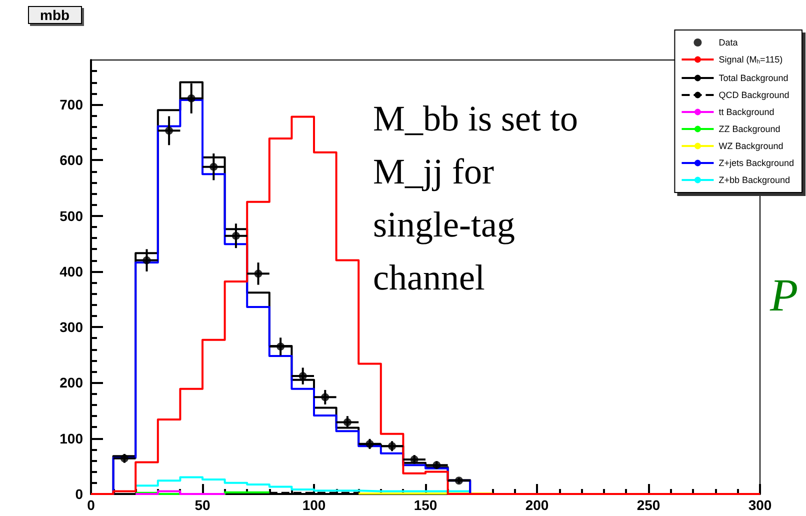 The height and width of the screenshot is (516, 806). I want to click on x-tick-label: 150, so click(426, 505).